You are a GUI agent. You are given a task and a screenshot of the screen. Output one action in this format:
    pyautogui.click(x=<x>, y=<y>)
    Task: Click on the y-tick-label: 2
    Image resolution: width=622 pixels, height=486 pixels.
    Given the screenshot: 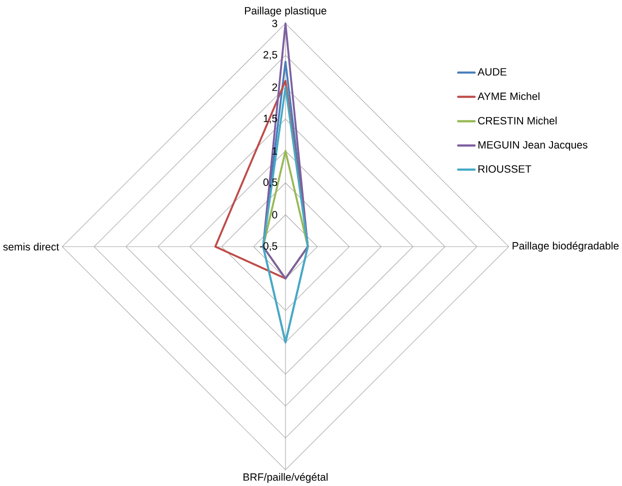 What is the action you would take?
    pyautogui.click(x=275, y=88)
    